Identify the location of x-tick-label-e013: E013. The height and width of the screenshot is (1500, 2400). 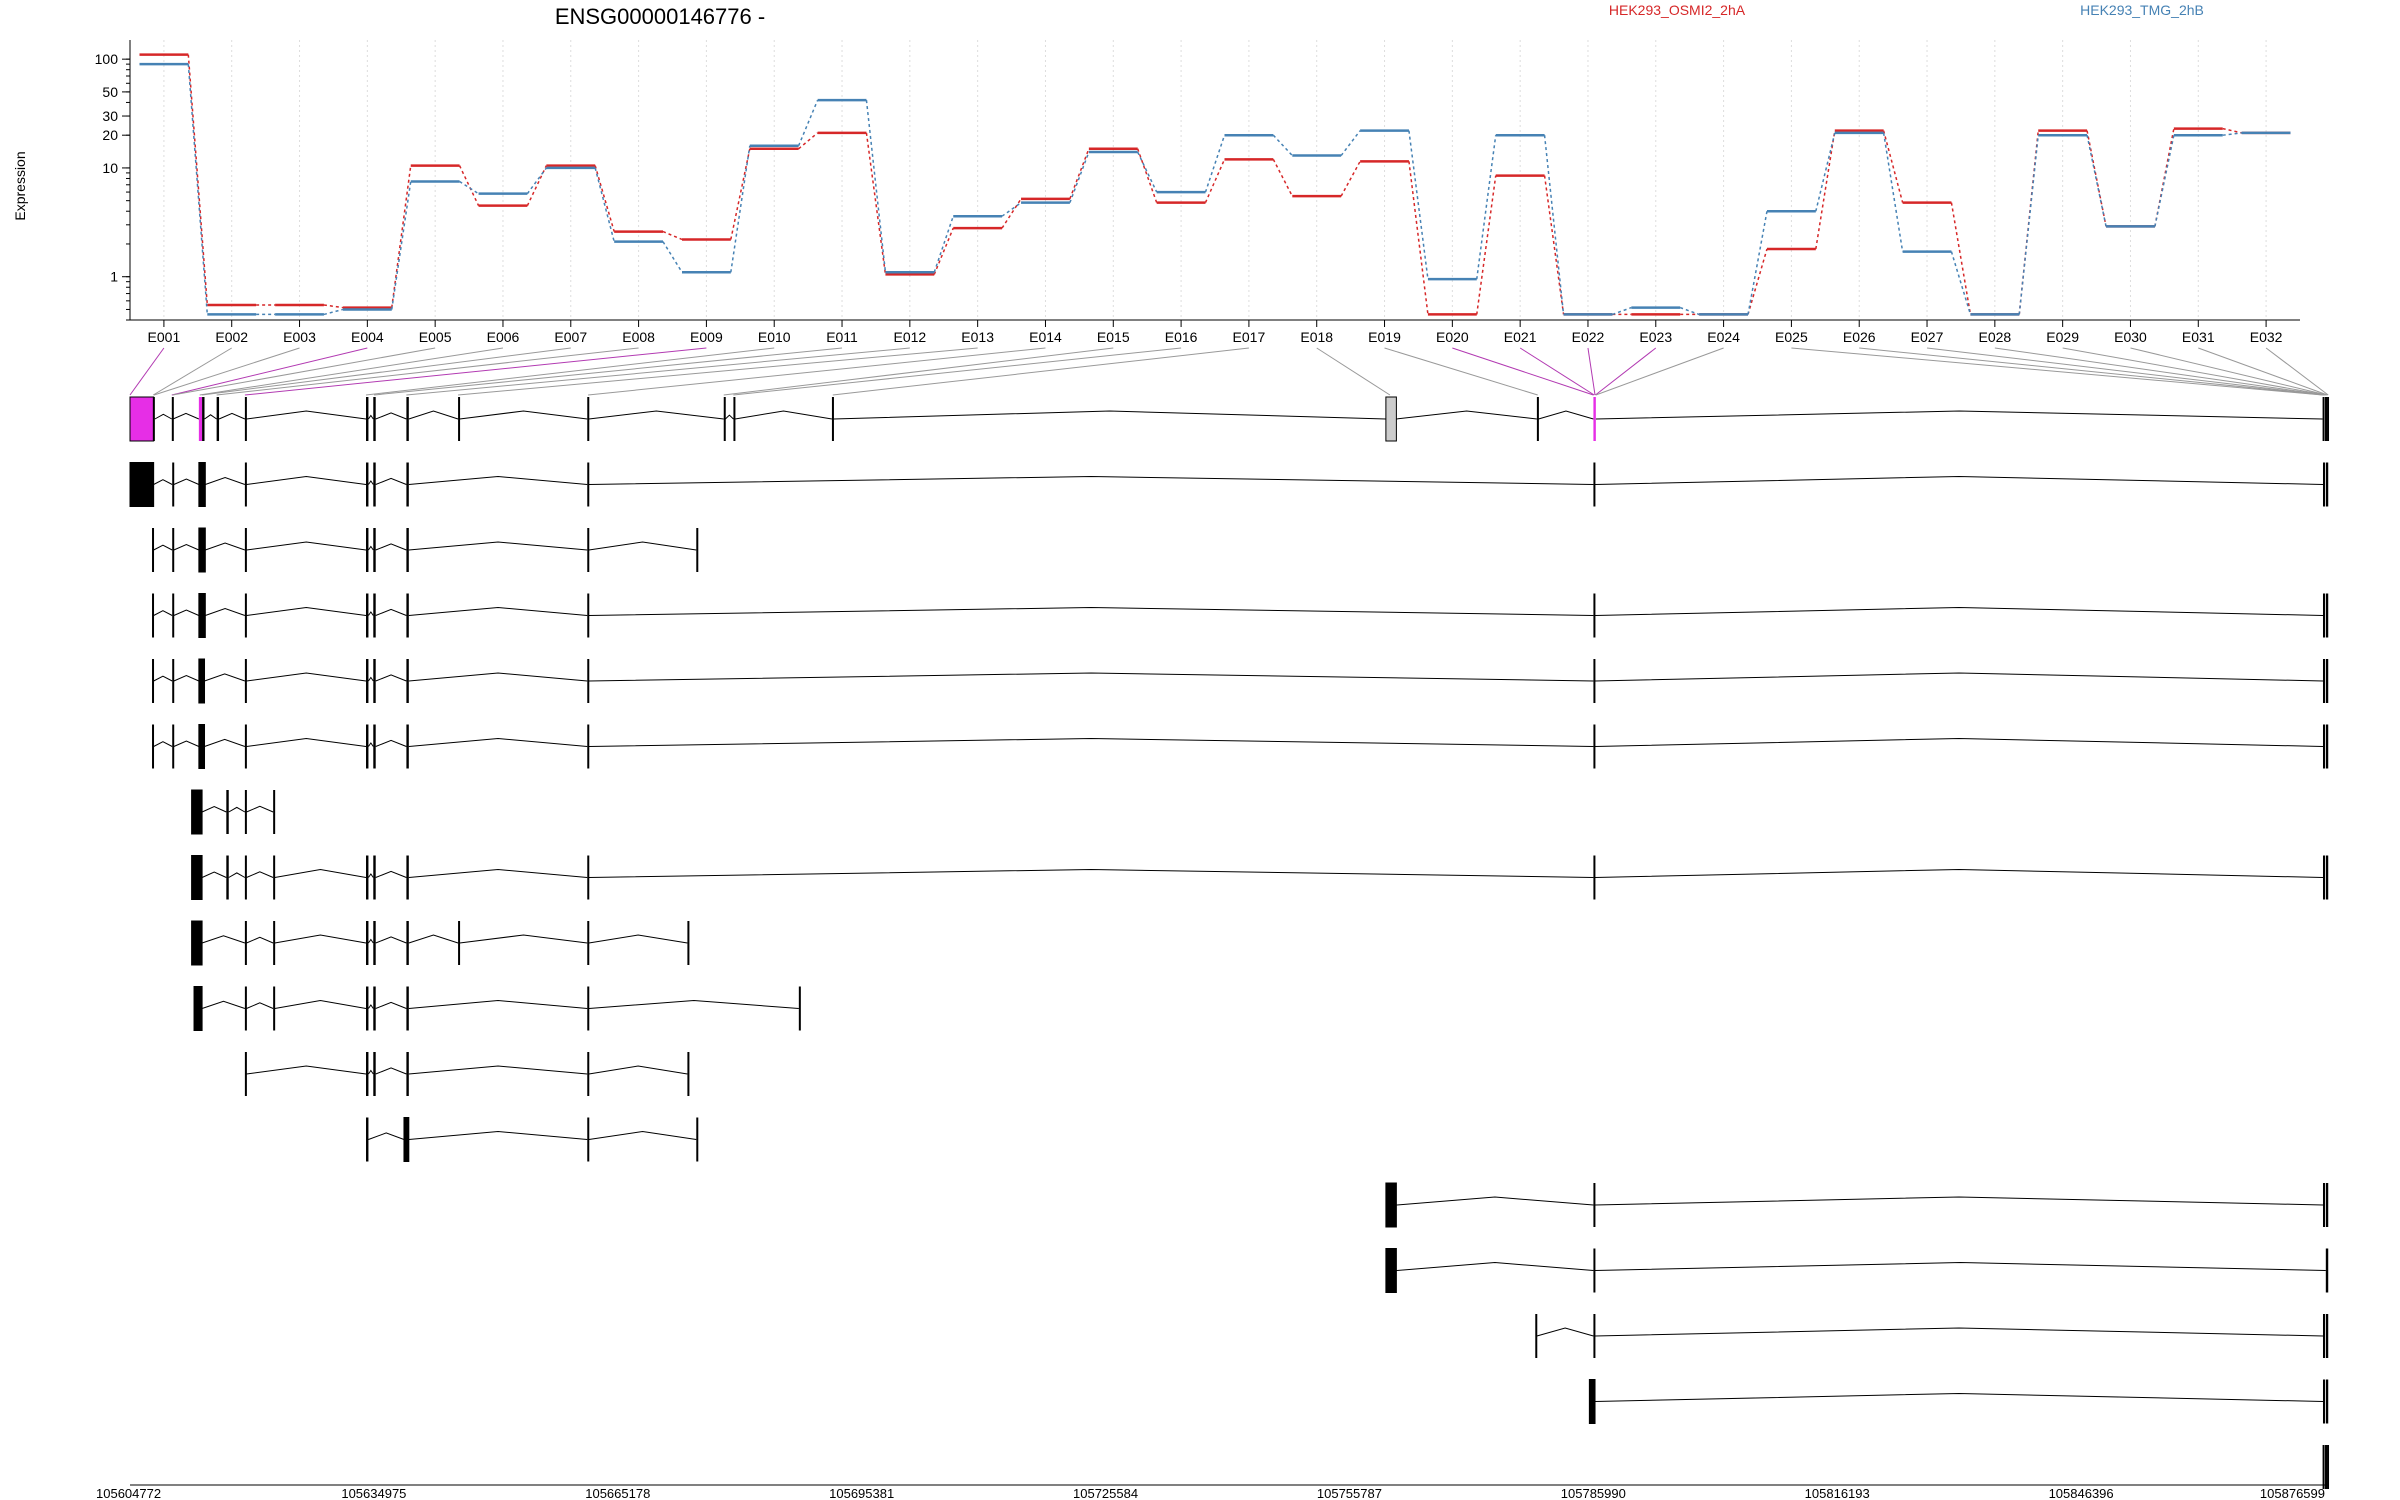
(977, 337).